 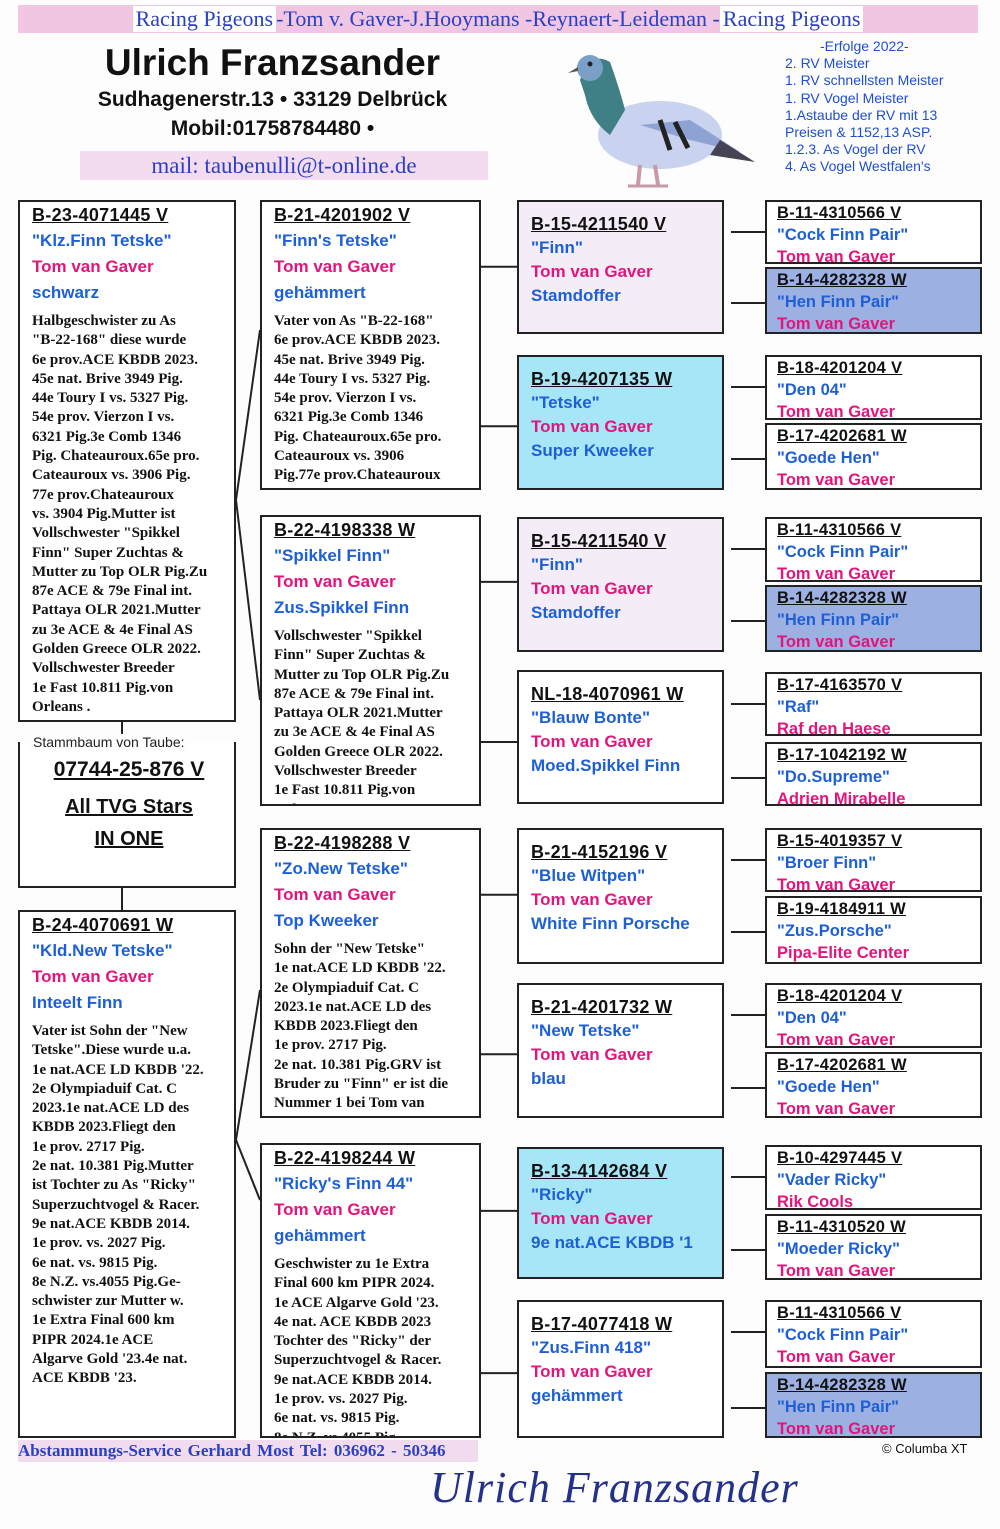 What do you see at coordinates (127, 815) in the screenshot?
I see `stammbaum-box: 07744-25-876 V All TVG Stars IN ONE` at bounding box center [127, 815].